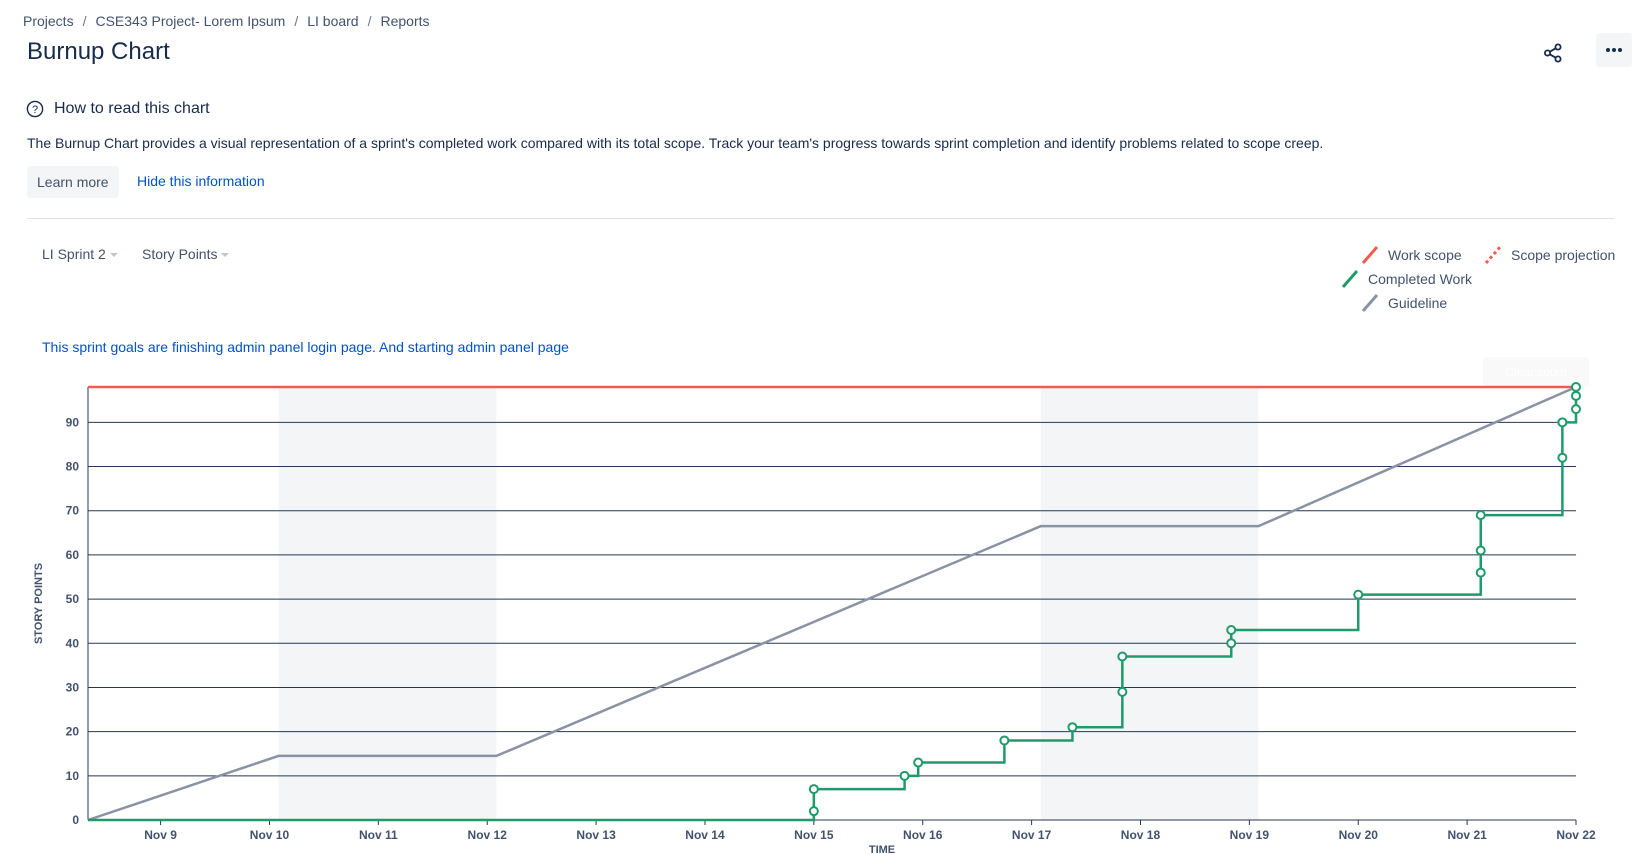 This screenshot has width=1642, height=854. I want to click on legend-guideline: Guideline, so click(1403, 303).